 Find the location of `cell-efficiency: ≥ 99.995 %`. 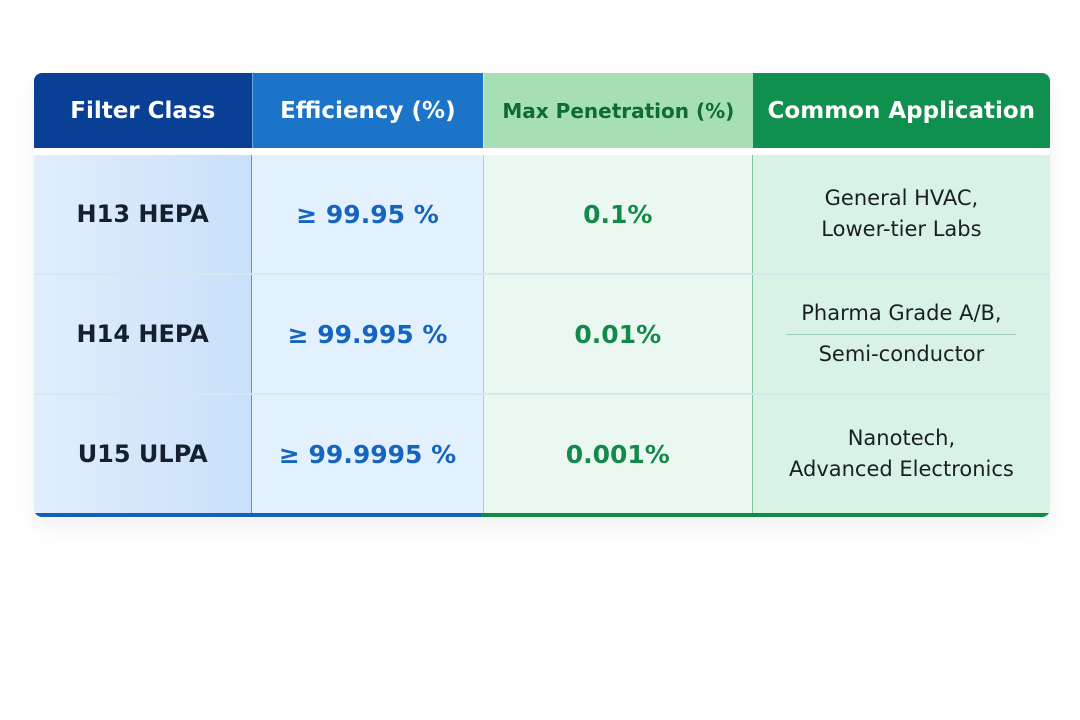

cell-efficiency: ≥ 99.995 % is located at coordinates (367, 334).